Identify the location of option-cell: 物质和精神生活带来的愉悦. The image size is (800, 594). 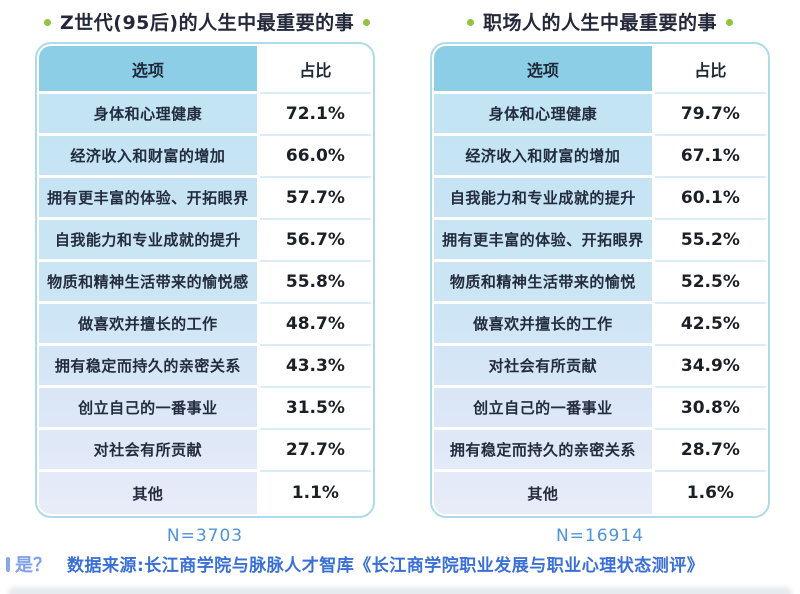
(543, 283).